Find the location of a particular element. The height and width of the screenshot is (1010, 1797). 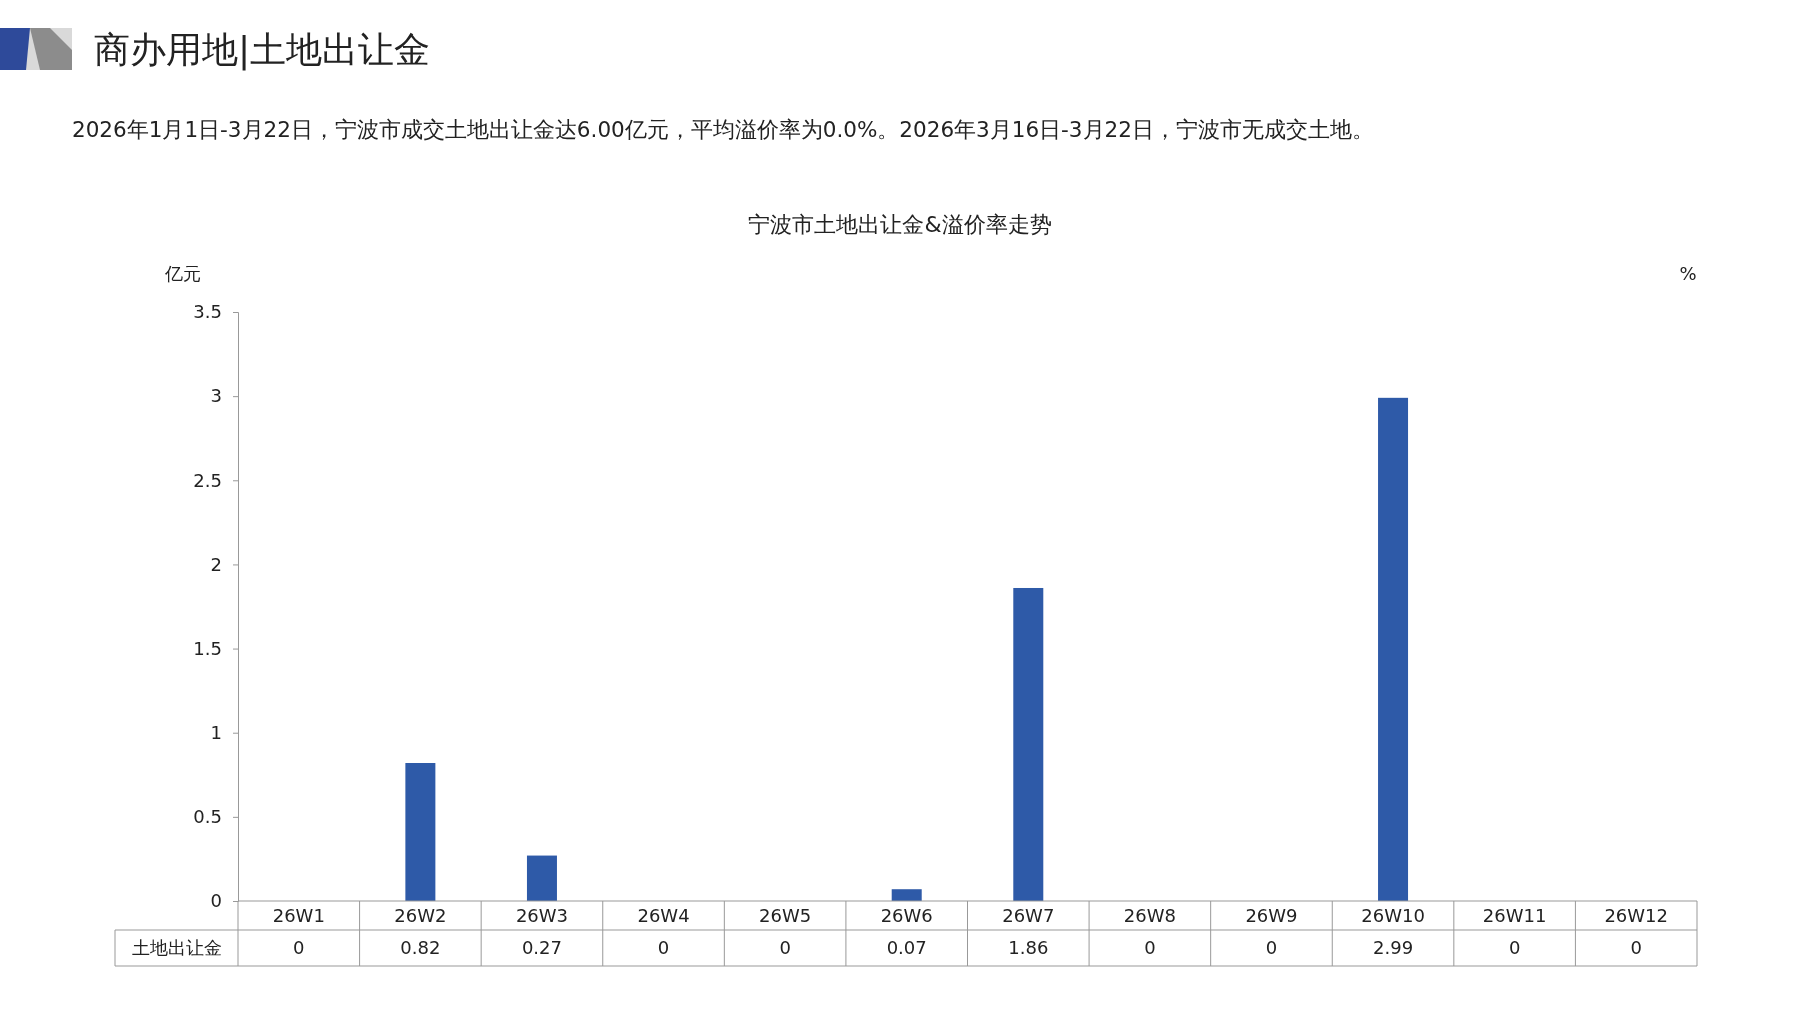

x-tick-label: 26W8 is located at coordinates (1149, 915).